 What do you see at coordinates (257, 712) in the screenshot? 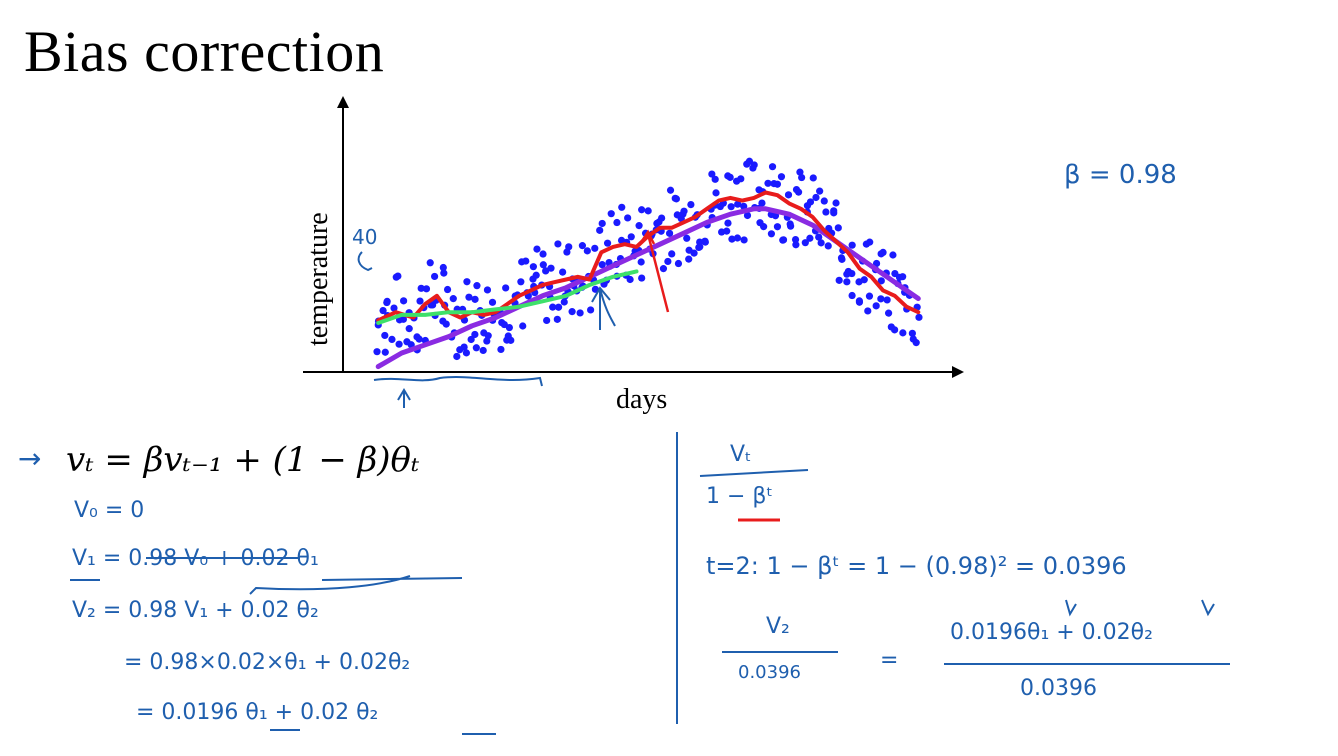
I see `eq-v2-line3: = 0.0196 θ₁ + 0.02 θ₂` at bounding box center [257, 712].